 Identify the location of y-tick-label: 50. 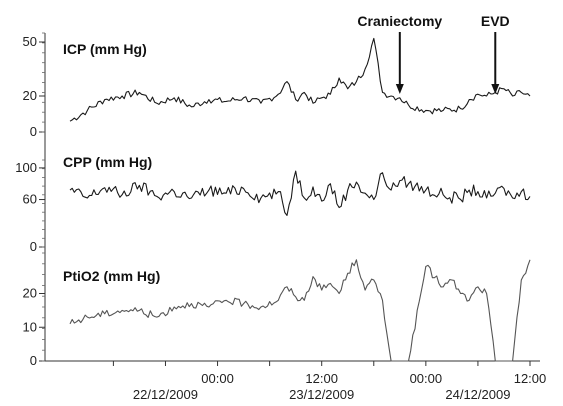
(30, 41).